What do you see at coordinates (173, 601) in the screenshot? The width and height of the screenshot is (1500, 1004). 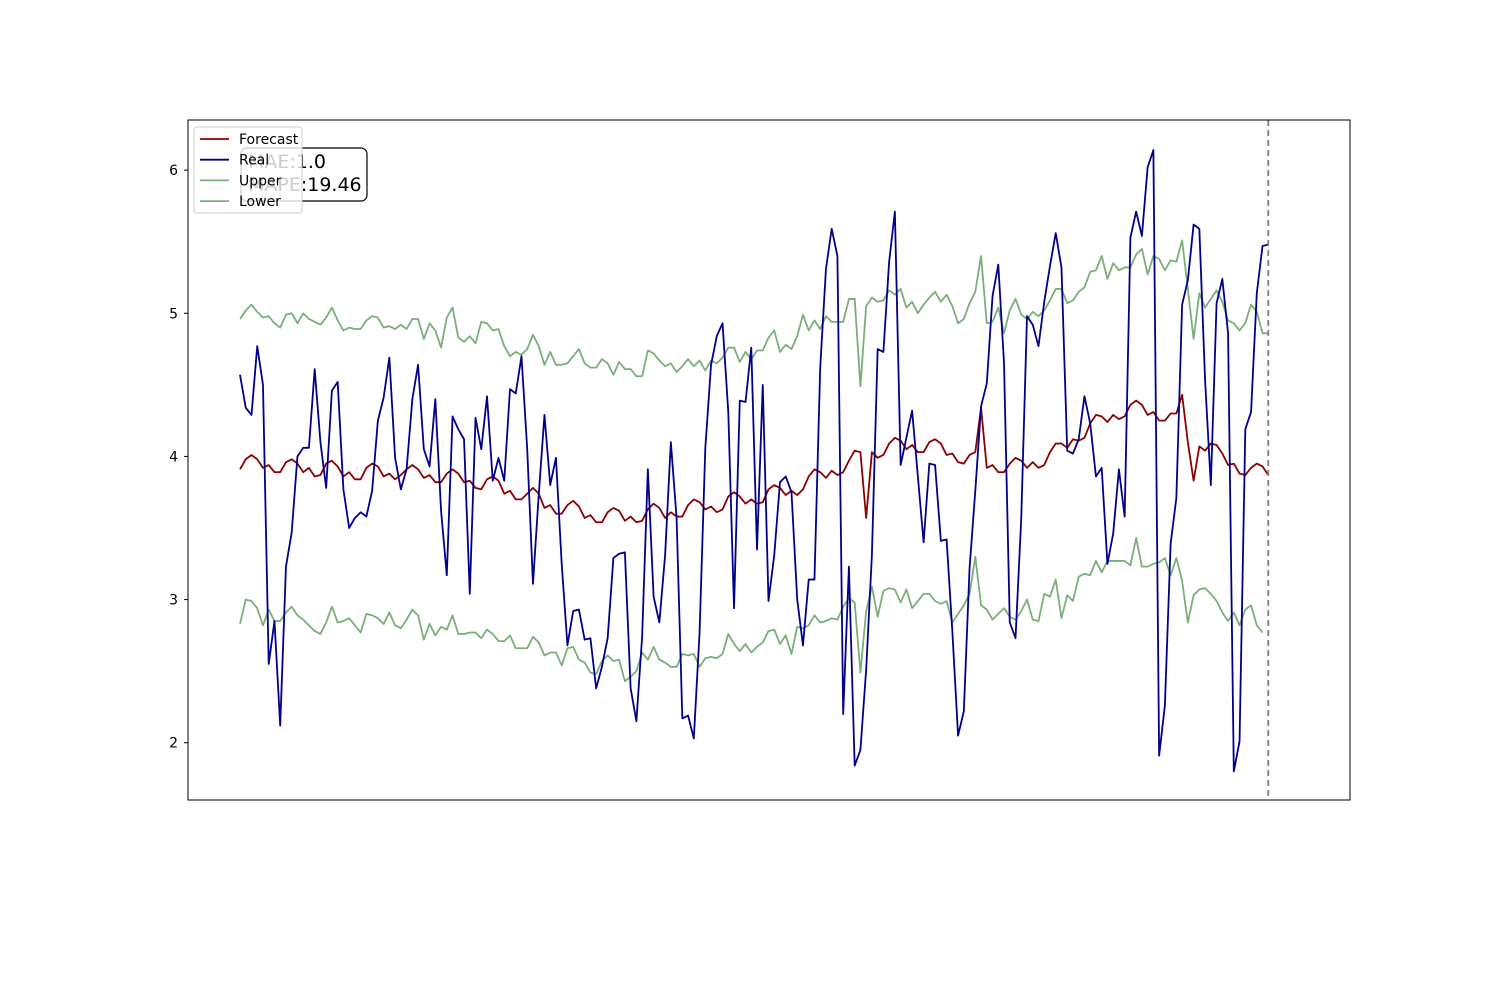 I see `y-tick-label: 3` at bounding box center [173, 601].